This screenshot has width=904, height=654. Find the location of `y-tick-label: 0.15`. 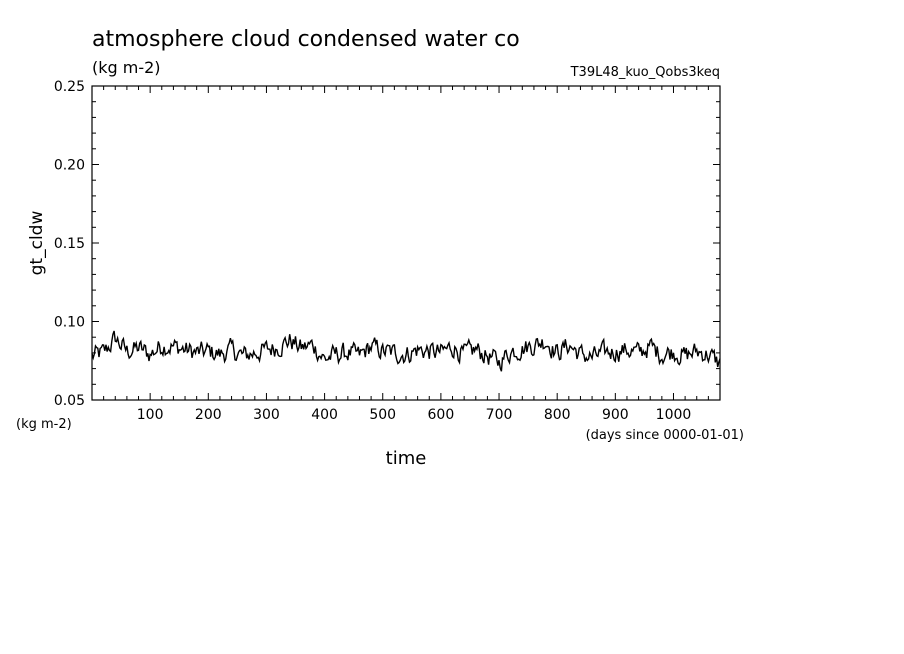

y-tick-label: 0.15 is located at coordinates (69, 244).